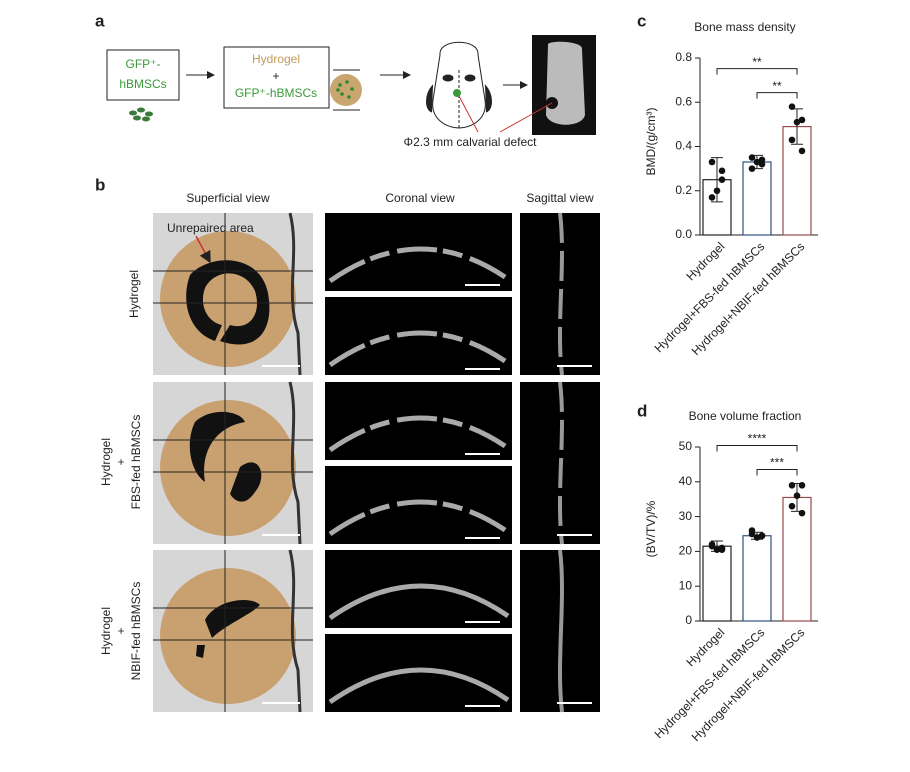 The image size is (910, 772). Describe the element at coordinates (686, 446) in the screenshot. I see `y-tick-label: 50` at that location.